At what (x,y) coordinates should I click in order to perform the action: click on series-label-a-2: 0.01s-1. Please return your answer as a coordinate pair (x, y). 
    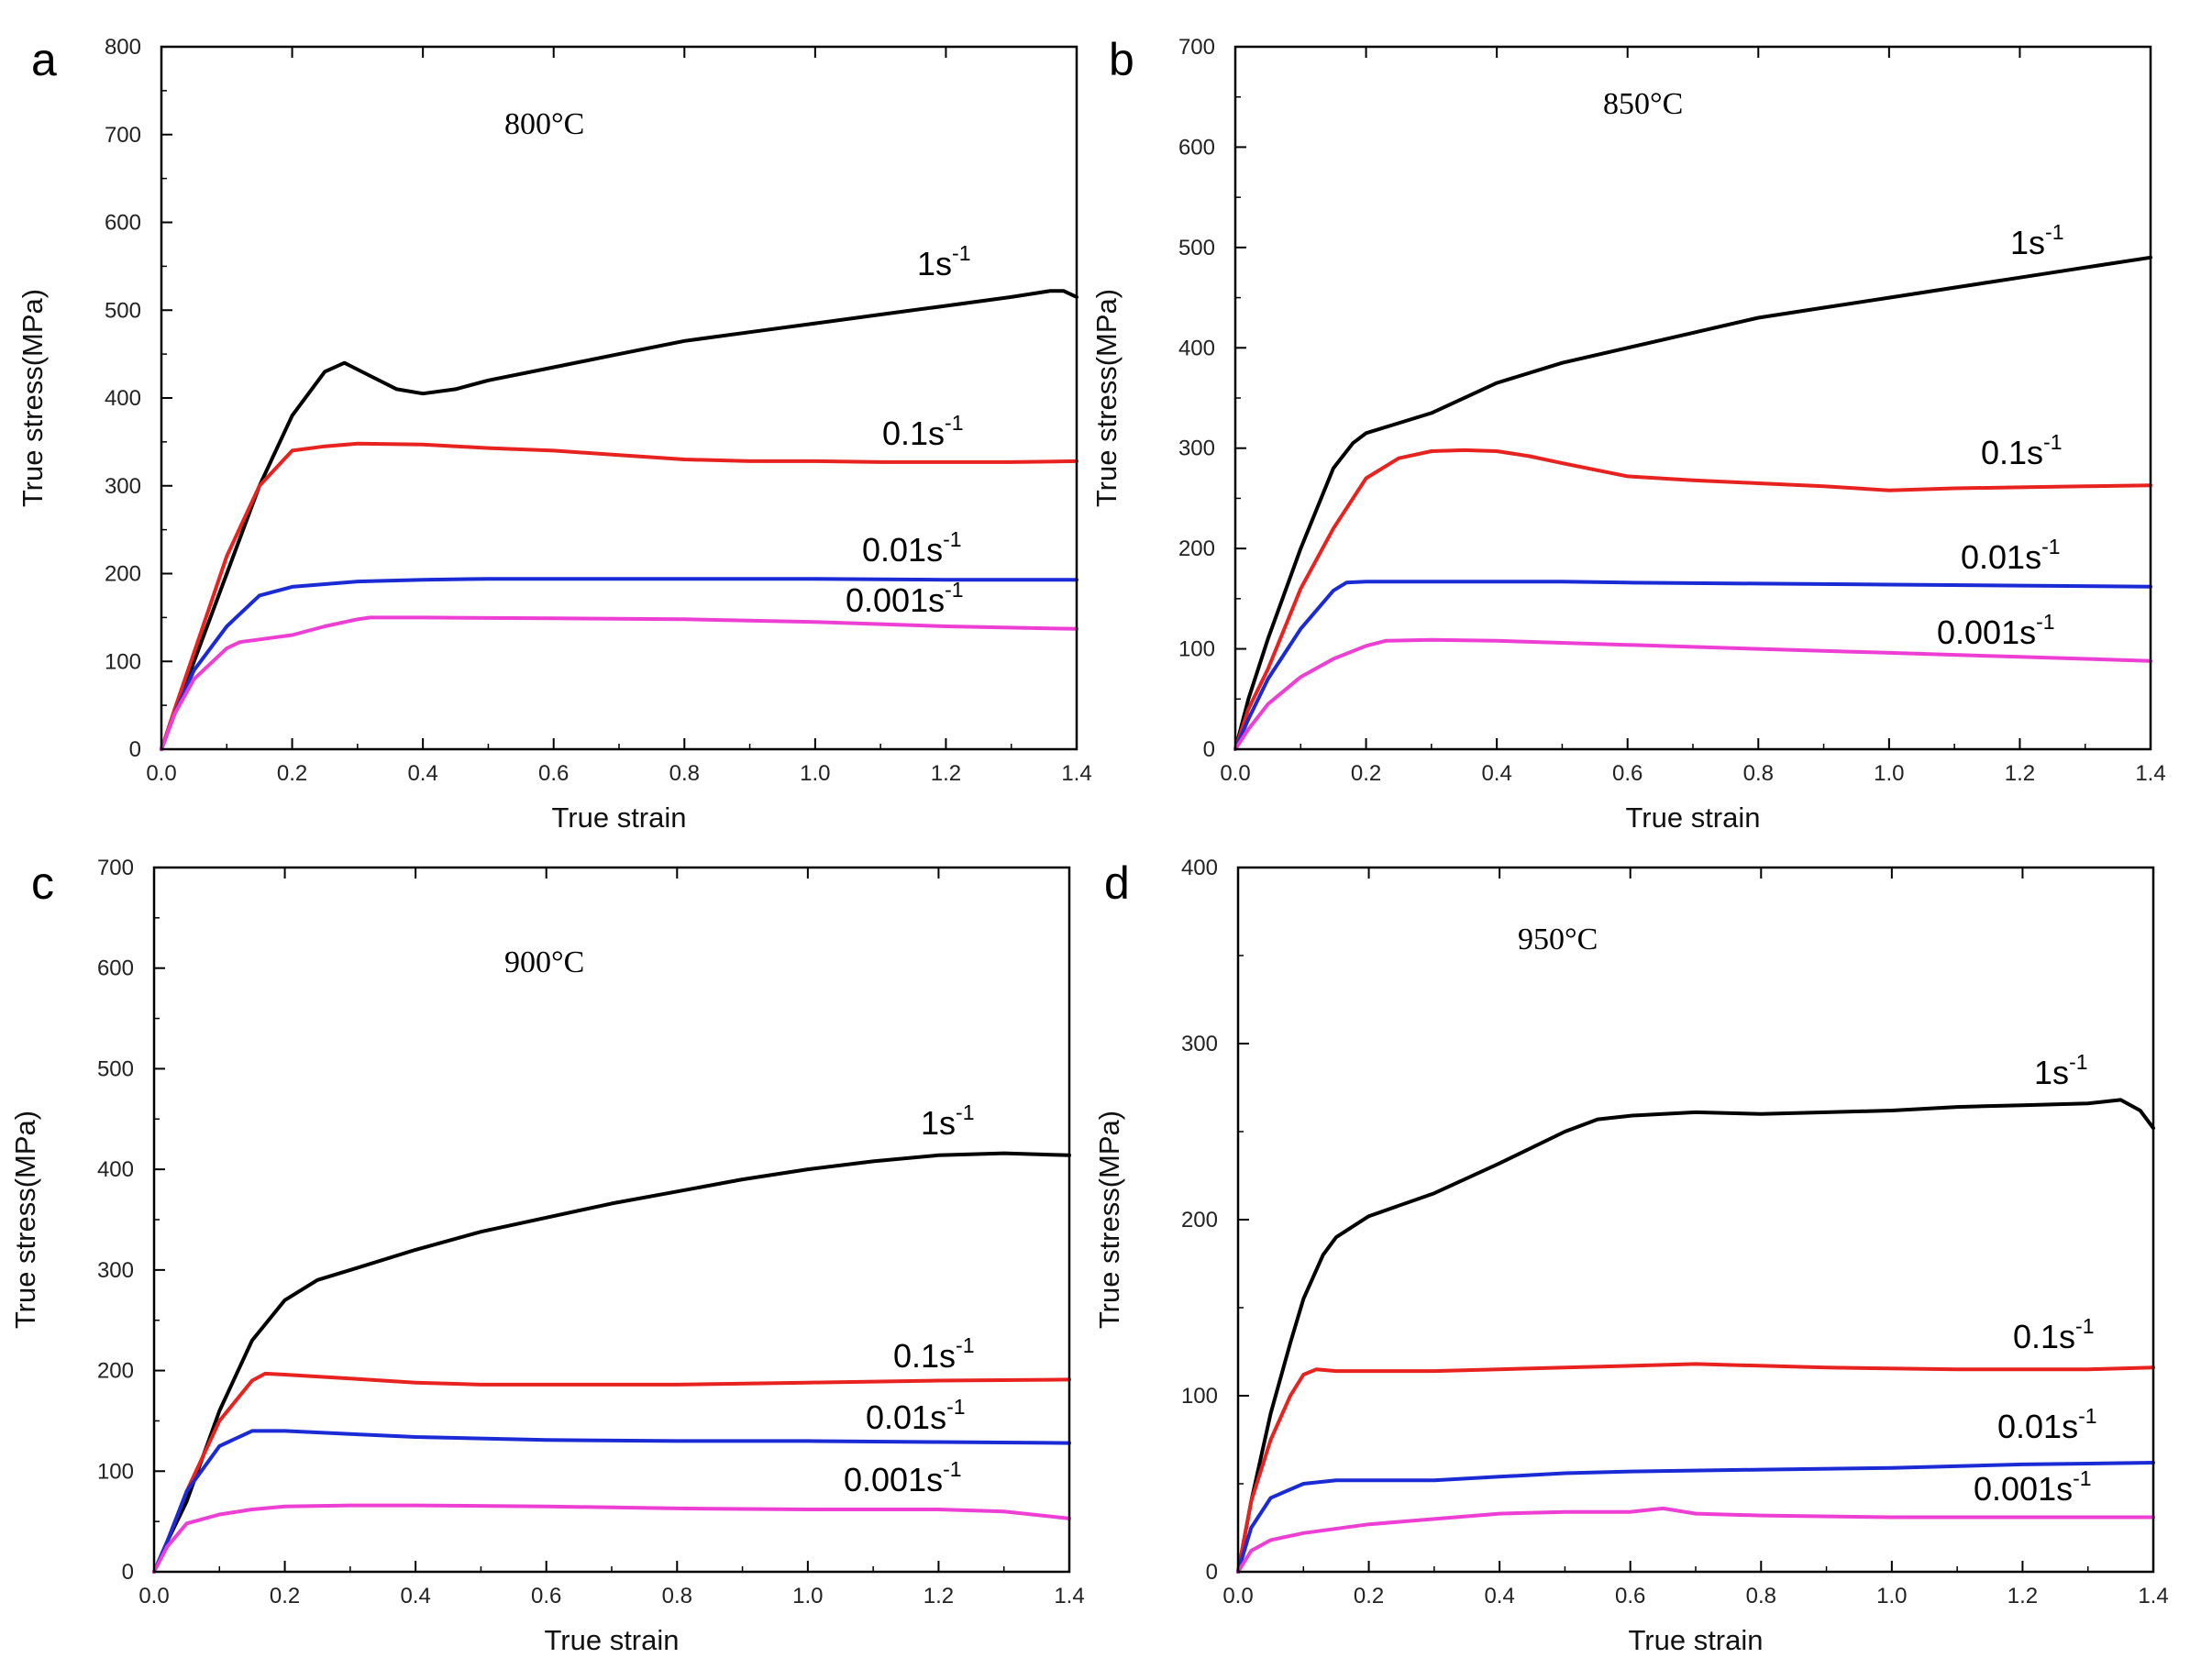
    Looking at the image, I should click on (912, 548).